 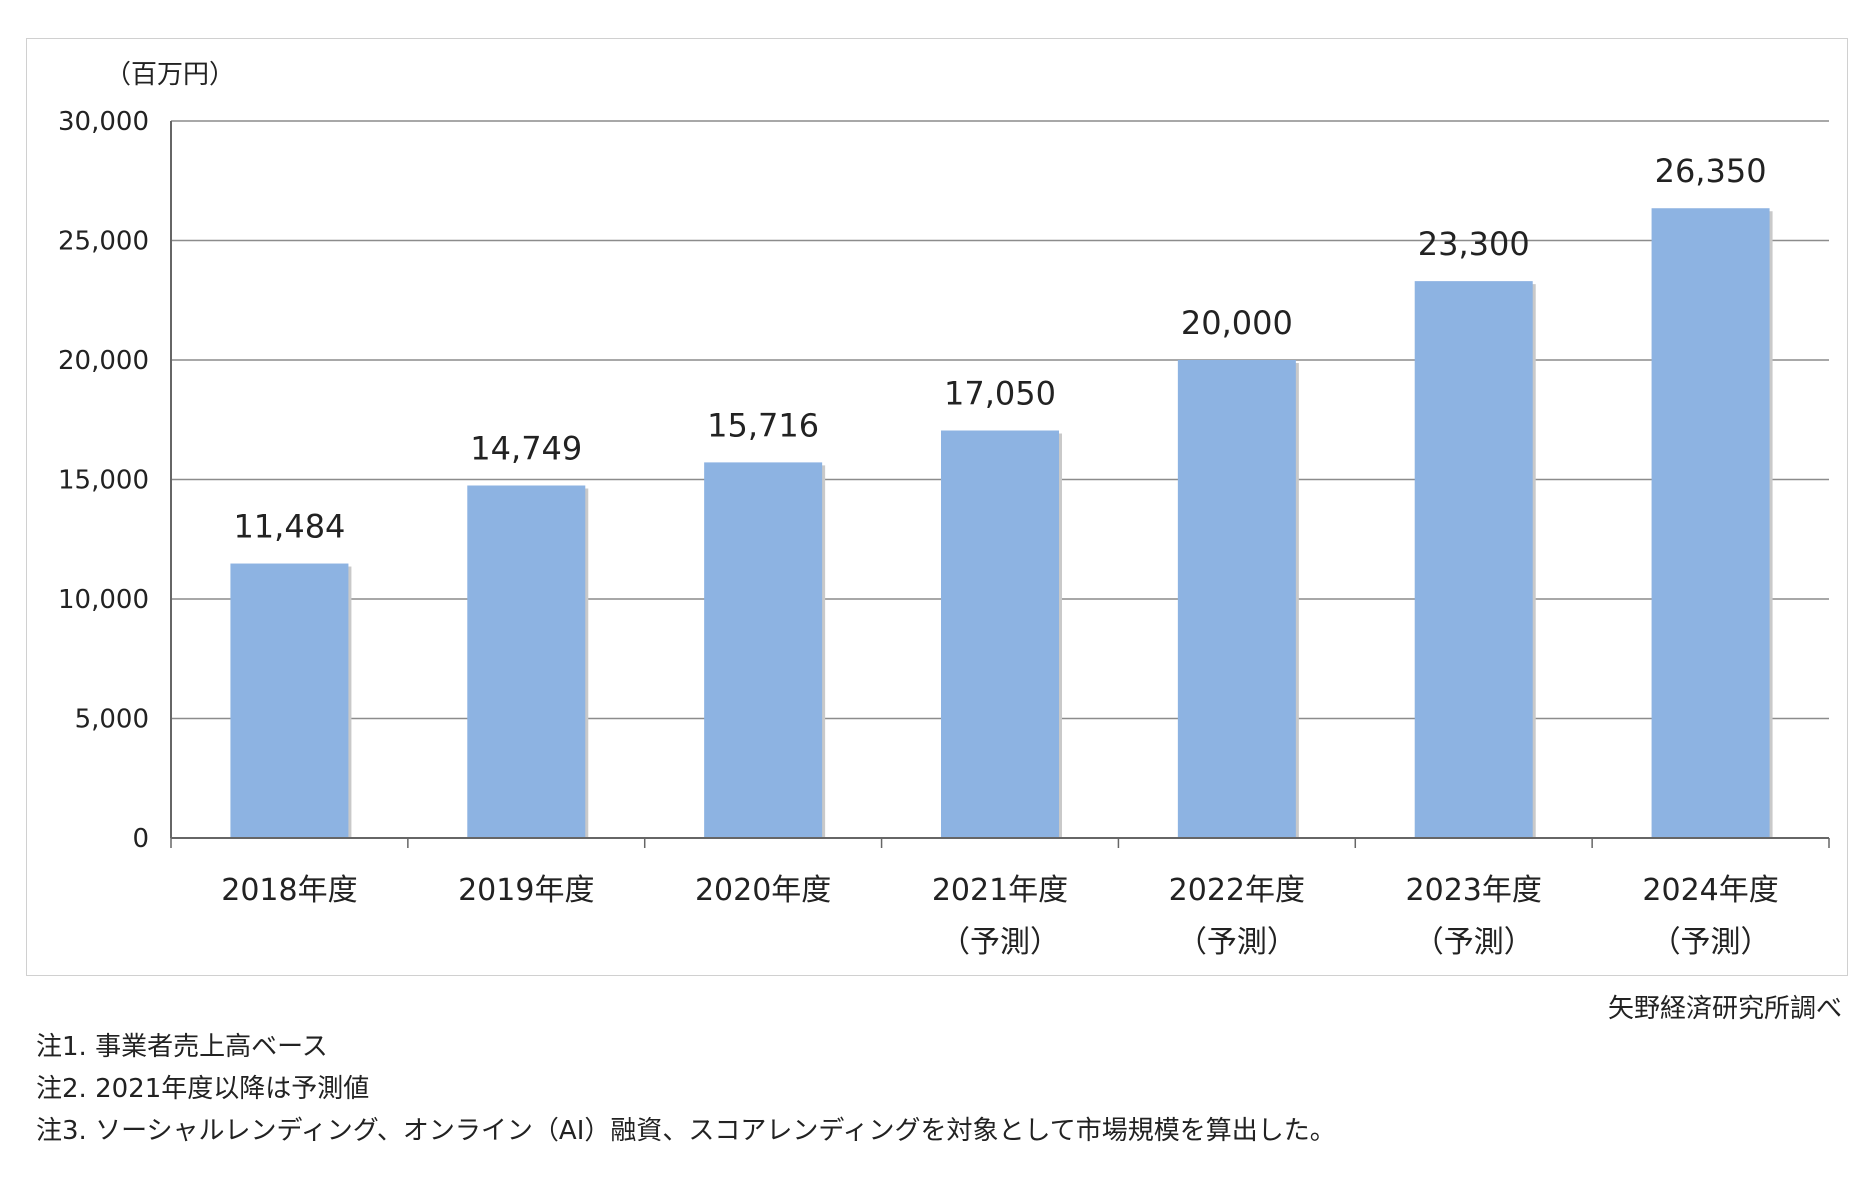 I want to click on y-tick-label: 0, so click(x=140, y=839).